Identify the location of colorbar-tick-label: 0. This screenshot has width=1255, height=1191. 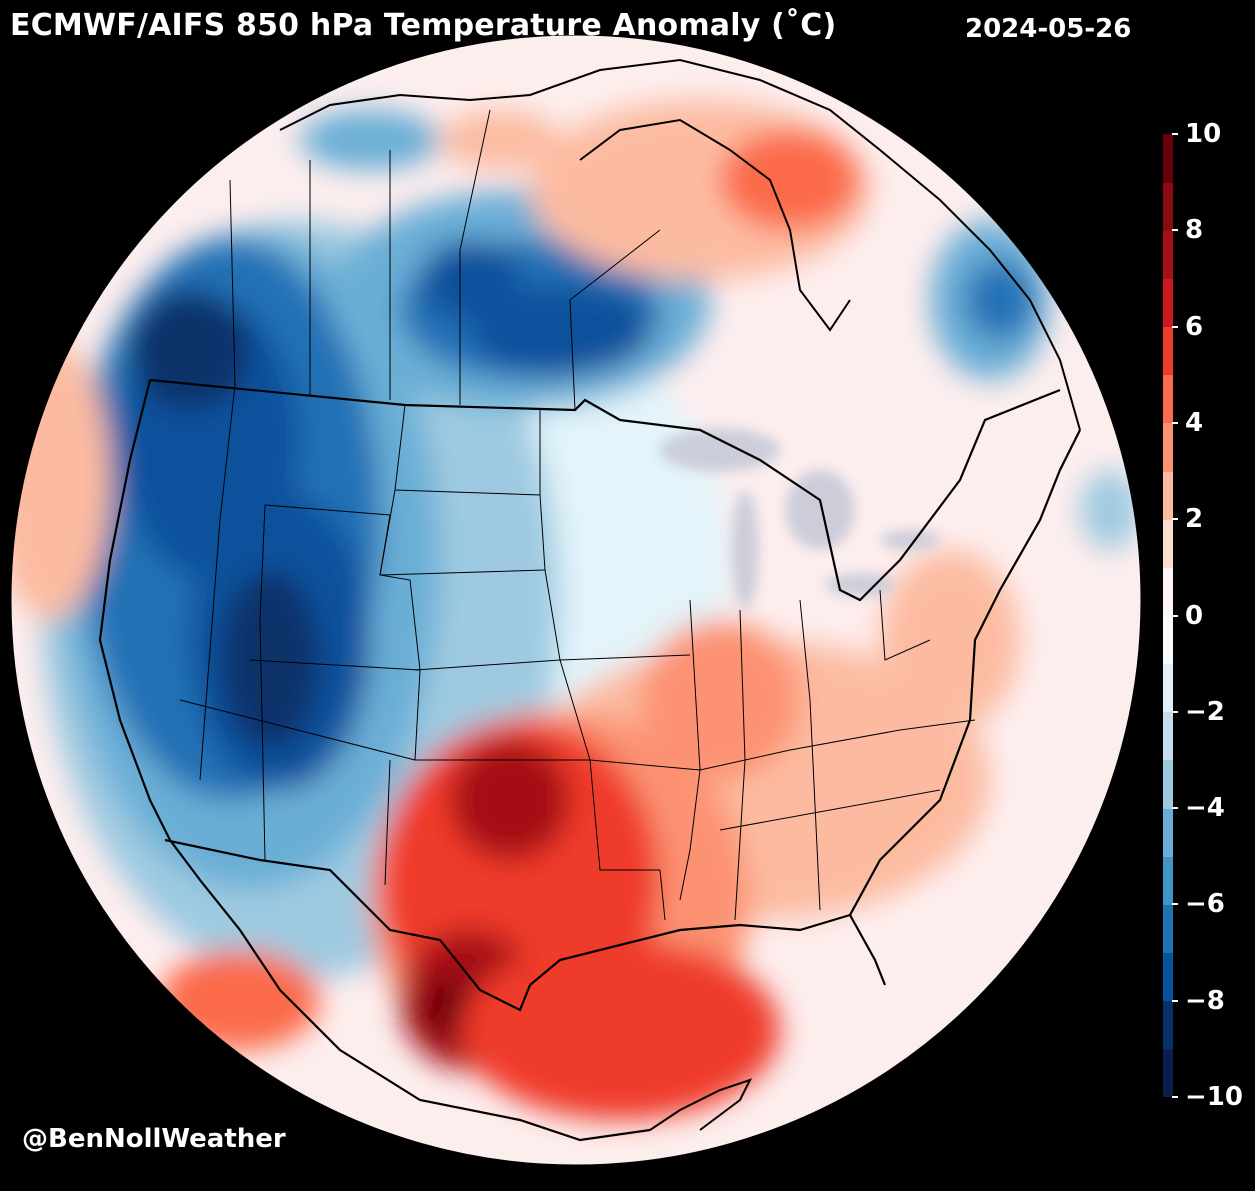
(1194, 615).